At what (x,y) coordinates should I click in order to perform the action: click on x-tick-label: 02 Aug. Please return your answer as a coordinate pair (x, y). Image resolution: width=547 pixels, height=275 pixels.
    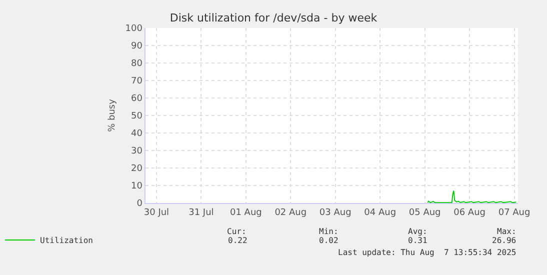
    Looking at the image, I should click on (290, 213).